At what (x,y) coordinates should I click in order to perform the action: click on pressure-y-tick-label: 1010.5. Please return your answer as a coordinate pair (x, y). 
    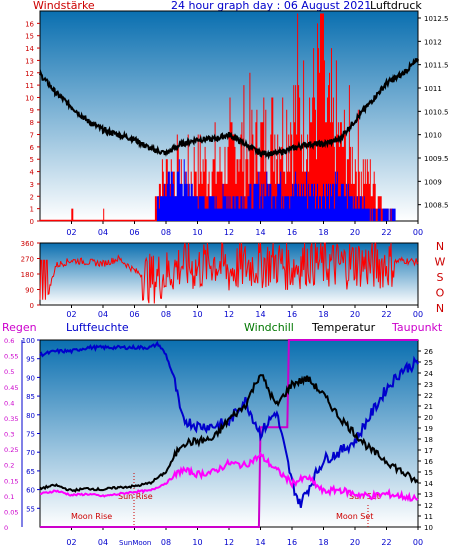
    Looking at the image, I should click on (436, 112).